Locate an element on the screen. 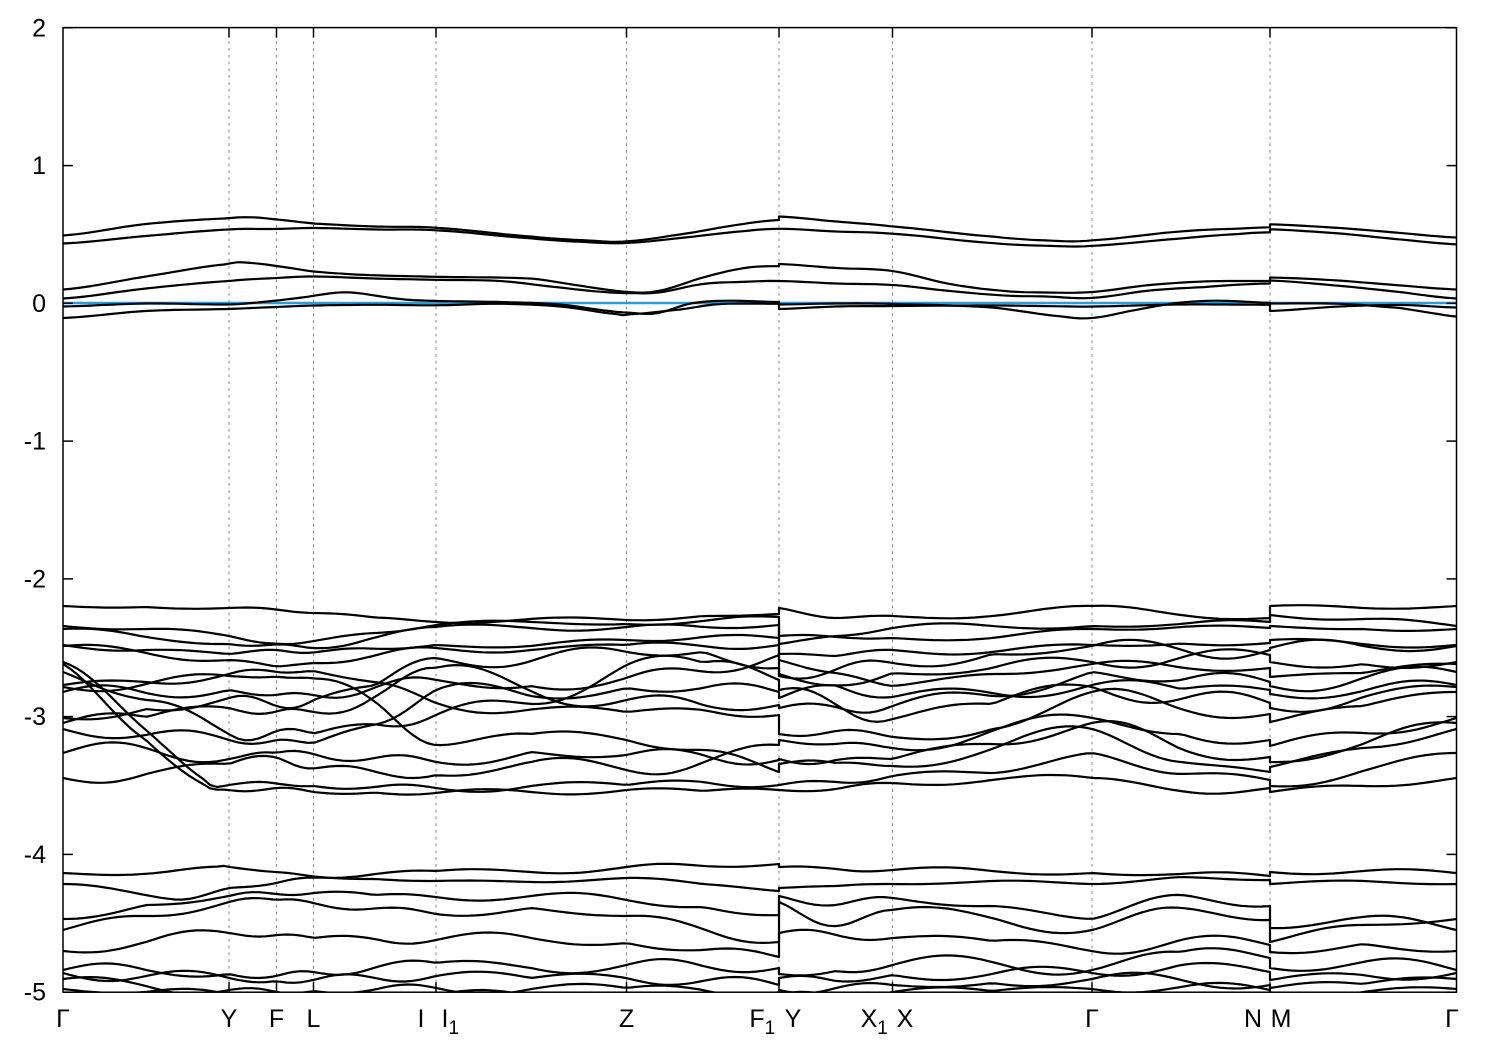  svg-text: F is located at coordinates (276, 1019).